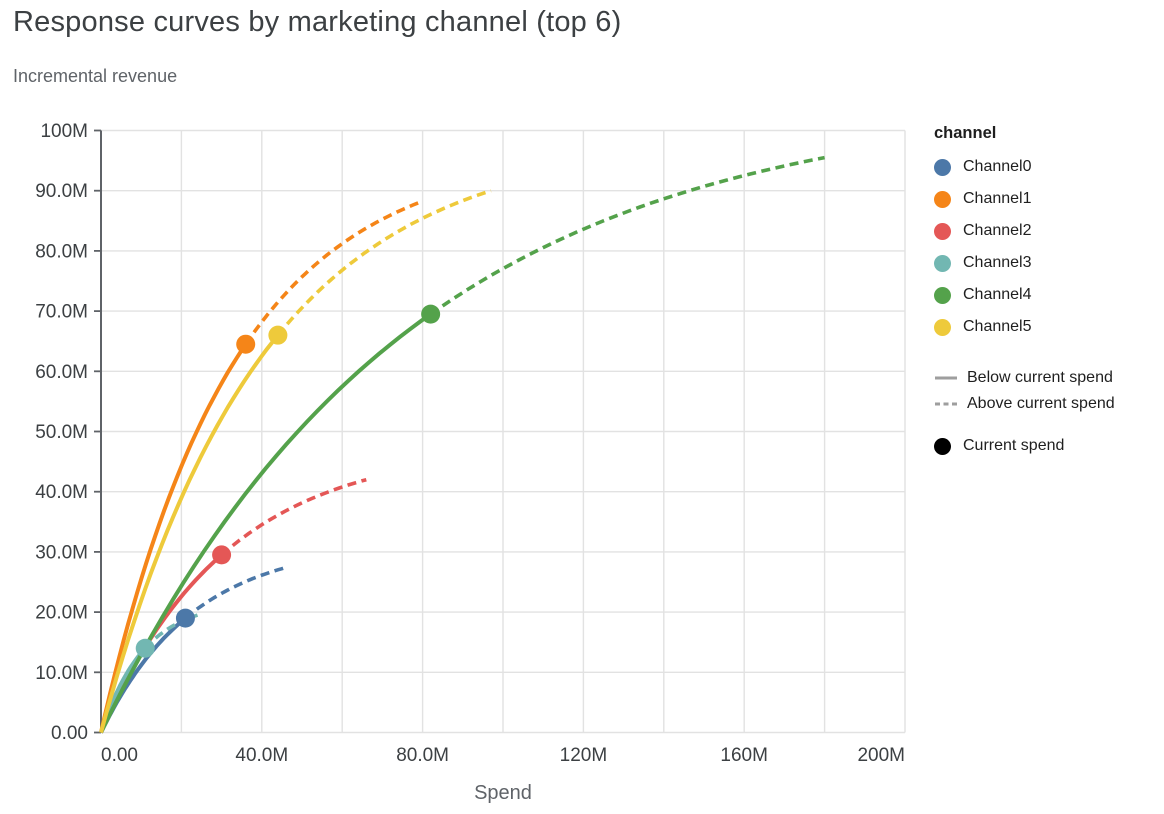 The image size is (1164, 814). I want to click on y-tick-label: 70.0M, so click(61, 312).